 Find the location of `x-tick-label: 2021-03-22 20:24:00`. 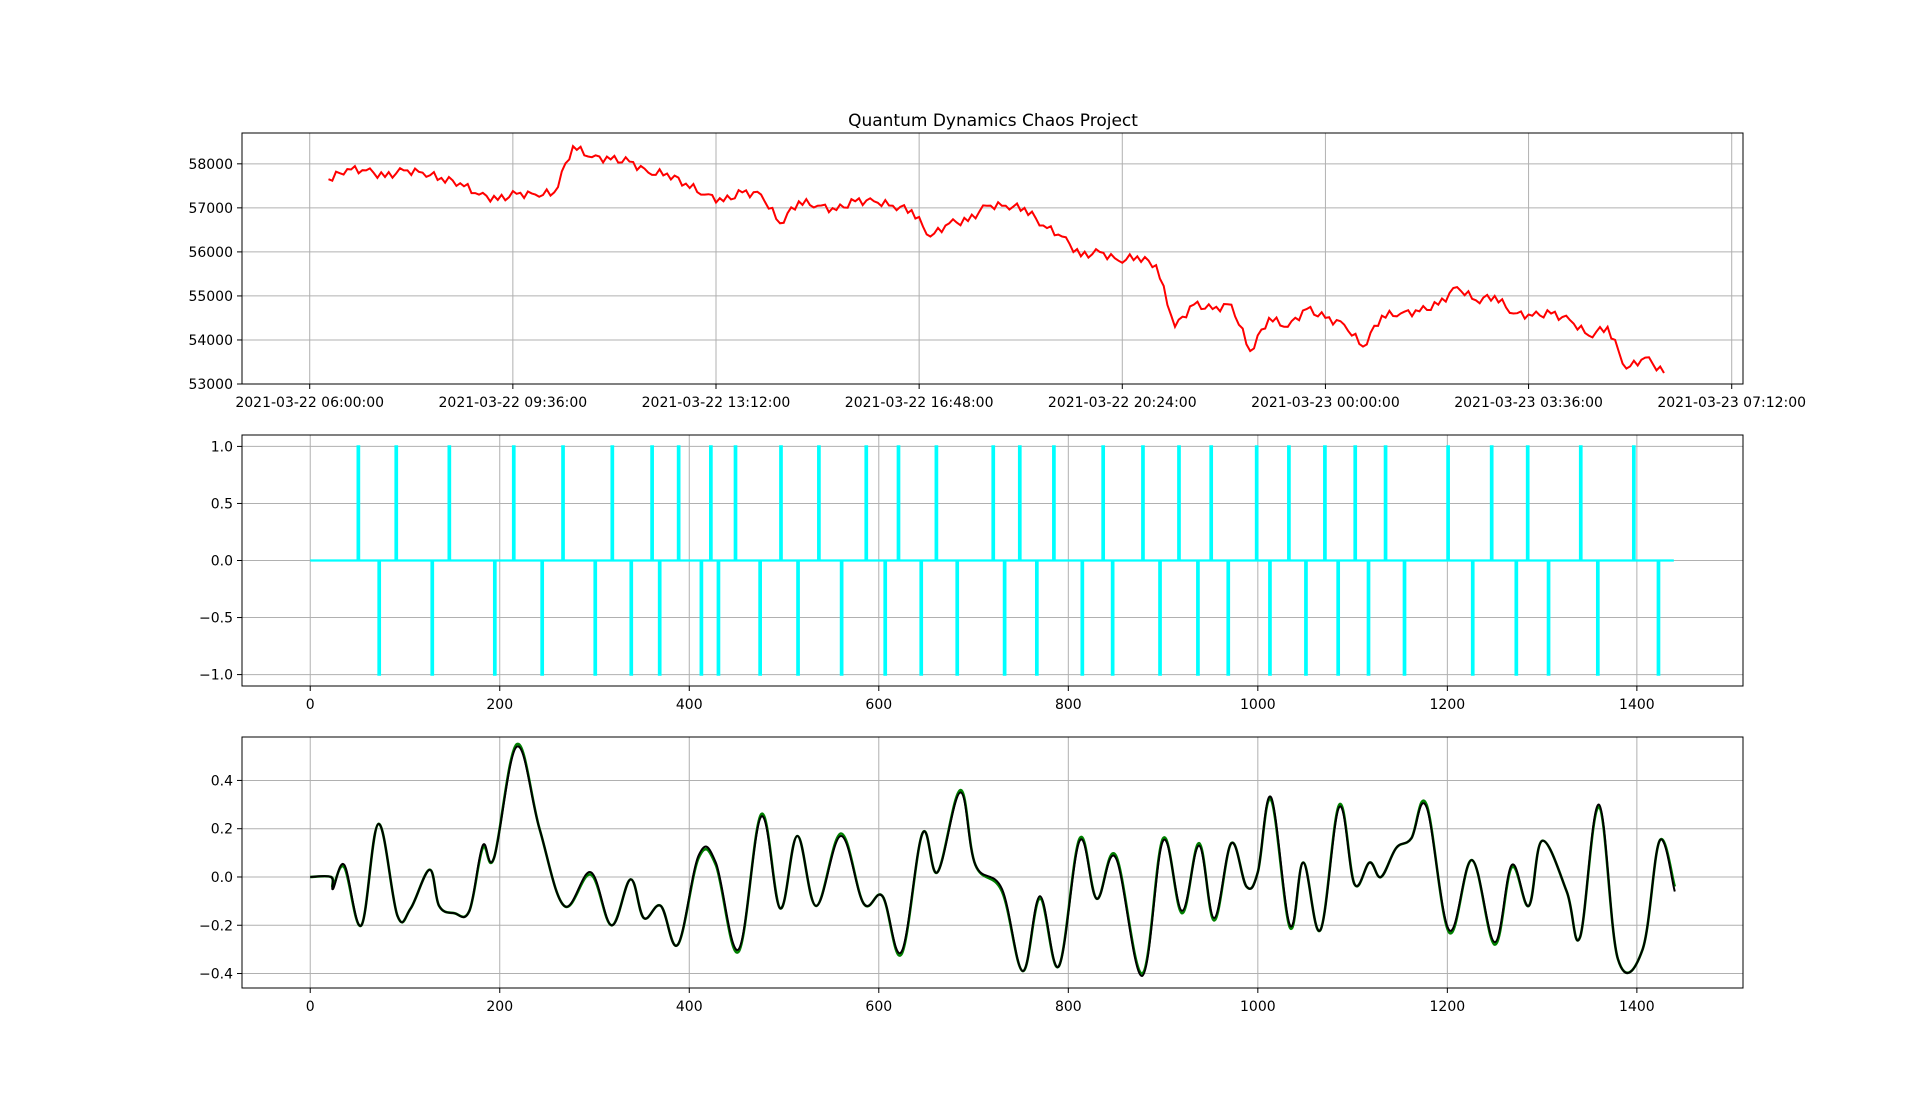

x-tick-label: 2021-03-22 20:24:00 is located at coordinates (1122, 403).